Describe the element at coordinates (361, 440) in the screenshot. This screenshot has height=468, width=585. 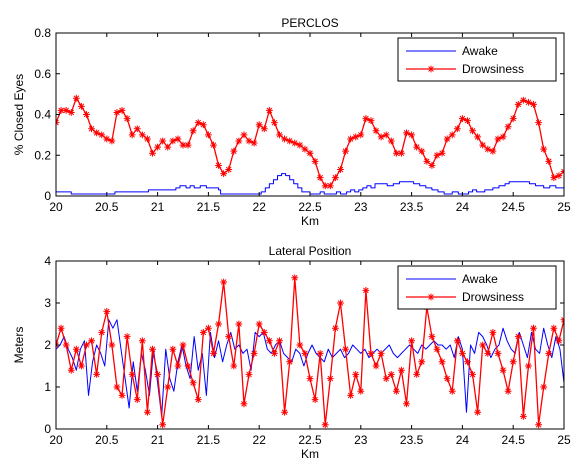
I see `x-tick-label: 23` at that location.